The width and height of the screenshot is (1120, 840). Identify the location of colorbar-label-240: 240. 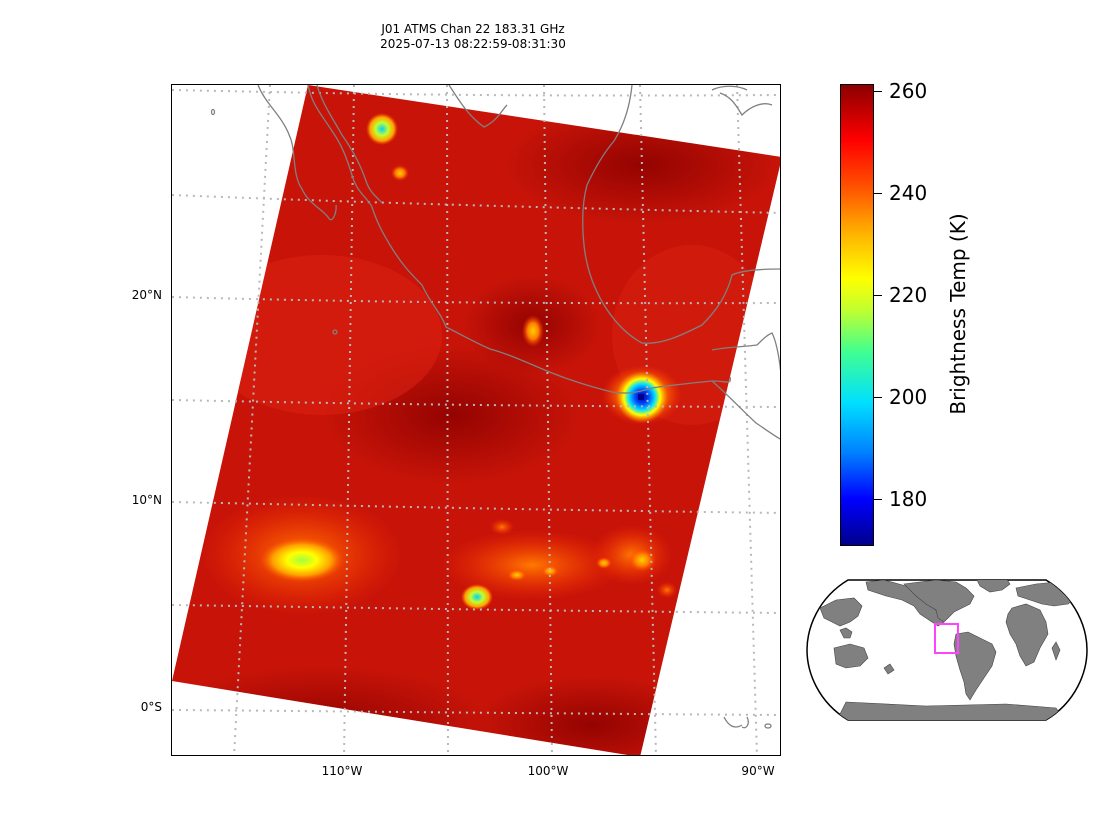
(908, 193).